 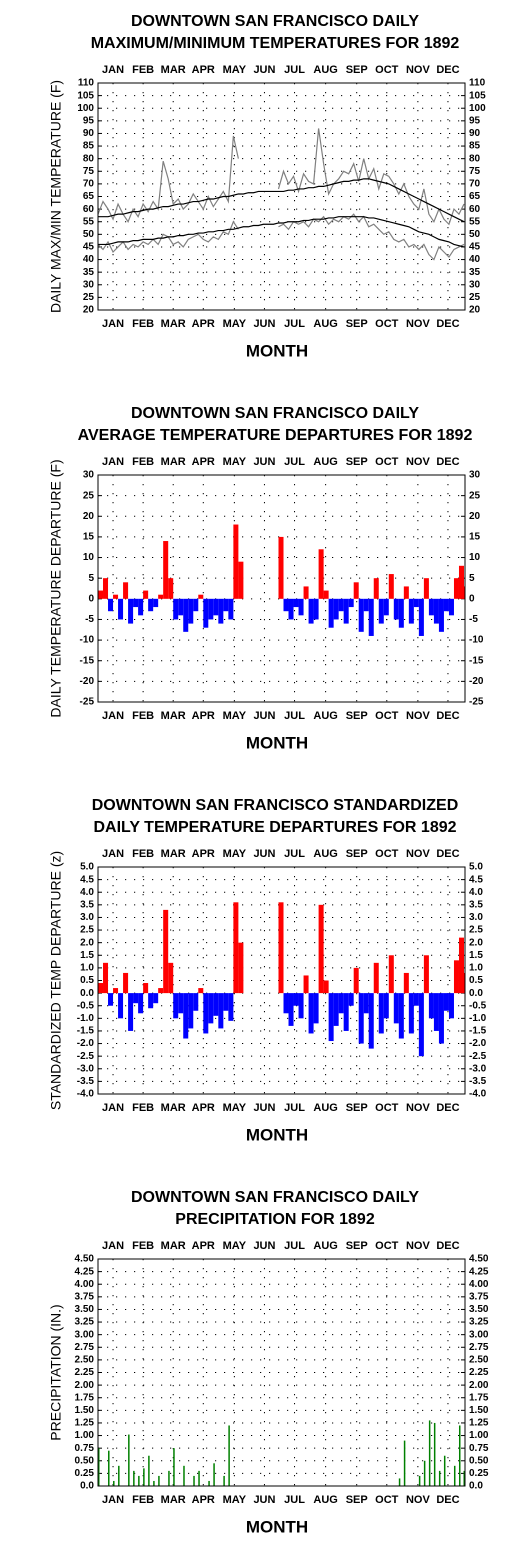 What do you see at coordinates (418, 1500) in the screenshot?
I see `month-label-bottom: NOV` at bounding box center [418, 1500].